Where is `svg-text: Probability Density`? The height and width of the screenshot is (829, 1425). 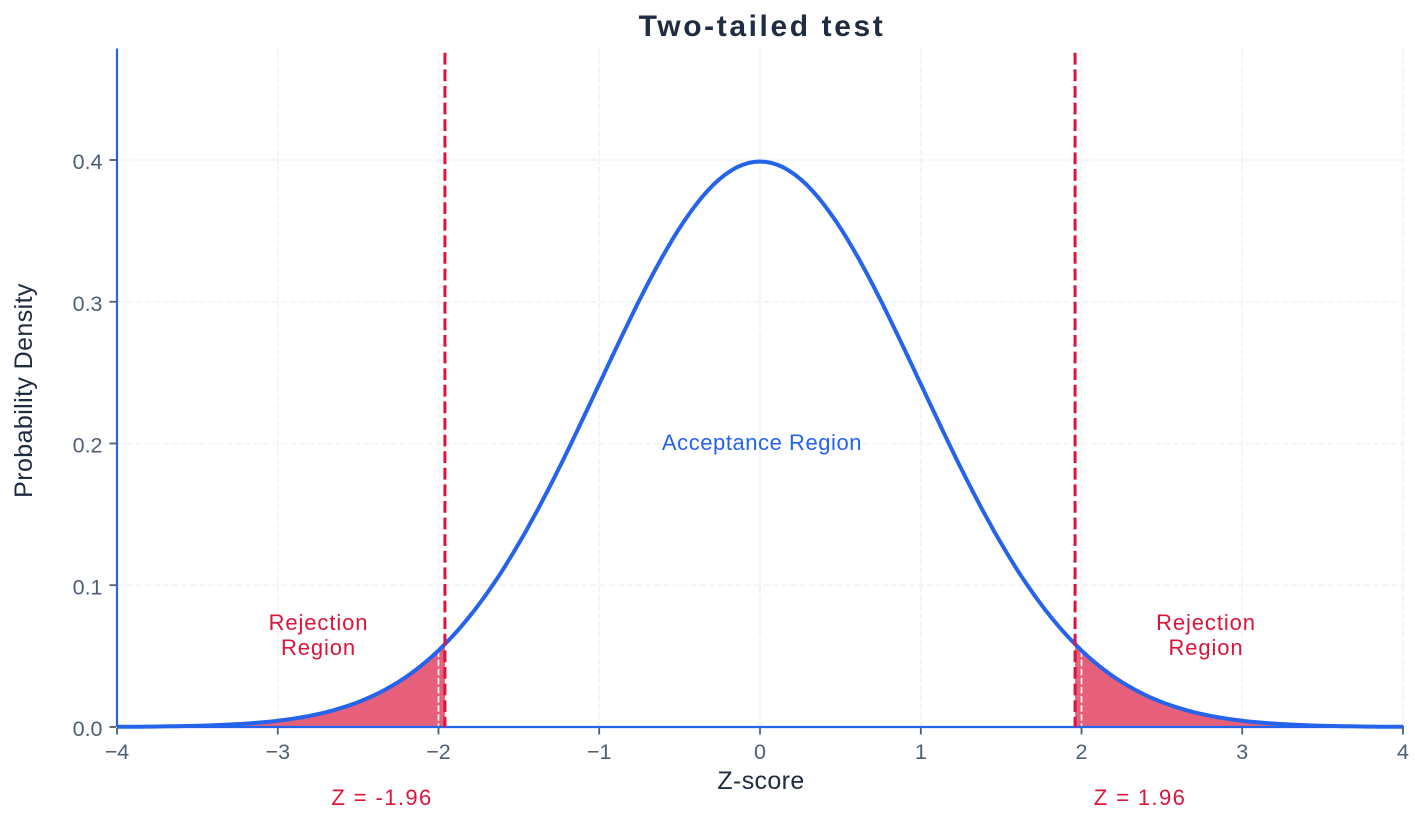
svg-text: Probability Density is located at coordinates (24, 390).